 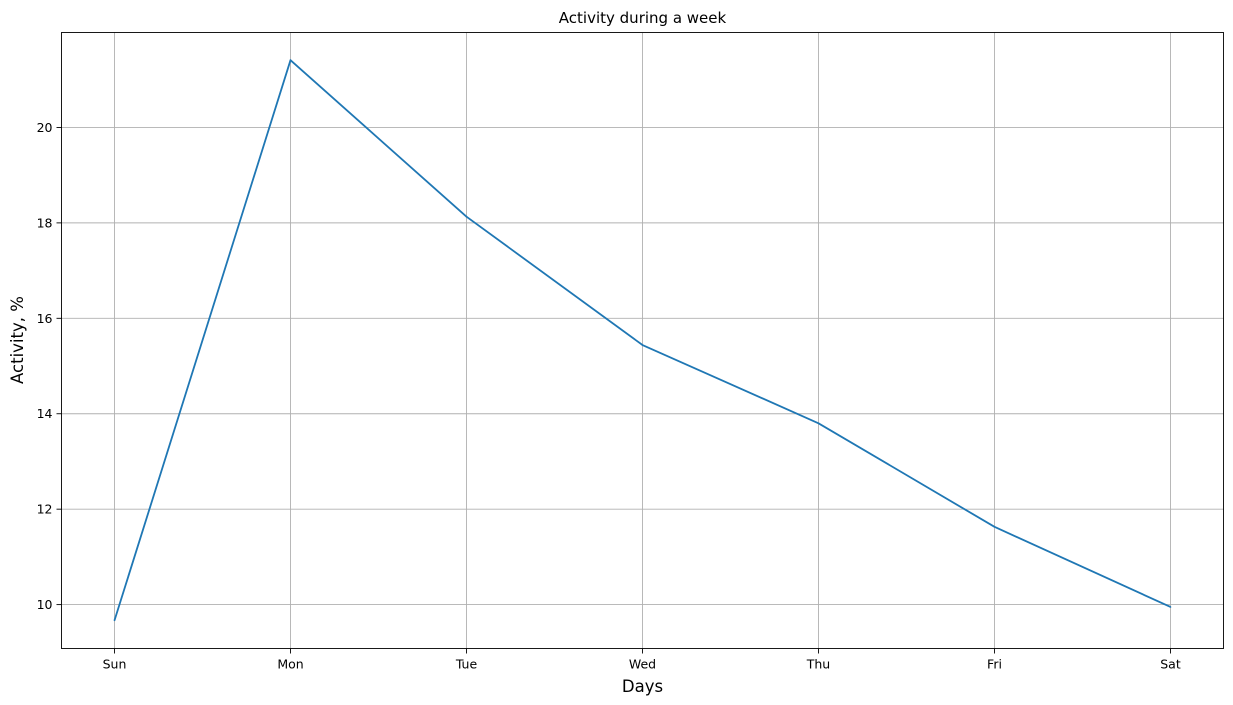 What do you see at coordinates (1170, 664) in the screenshot?
I see `x-tick-label: Sat` at bounding box center [1170, 664].